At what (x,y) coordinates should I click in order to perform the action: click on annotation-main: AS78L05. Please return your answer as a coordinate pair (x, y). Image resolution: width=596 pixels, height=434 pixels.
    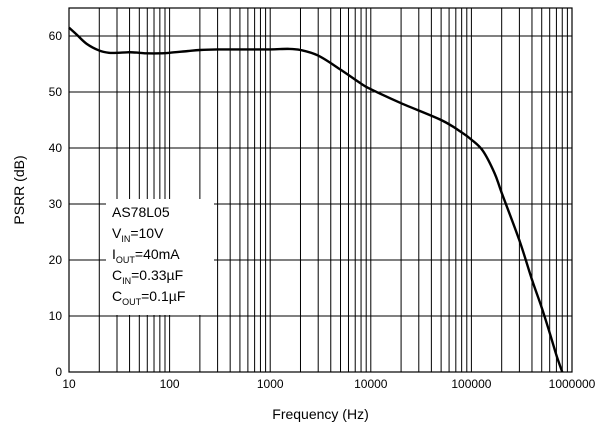
    Looking at the image, I should click on (141, 212).